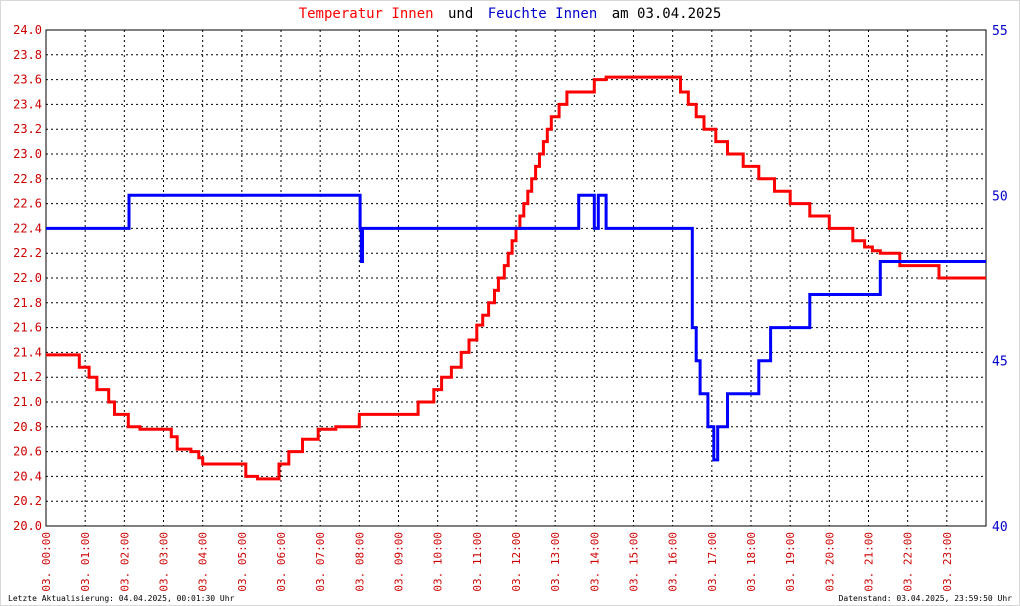  Describe the element at coordinates (27, 179) in the screenshot. I see `y-left-tick-label: 22.8` at that location.